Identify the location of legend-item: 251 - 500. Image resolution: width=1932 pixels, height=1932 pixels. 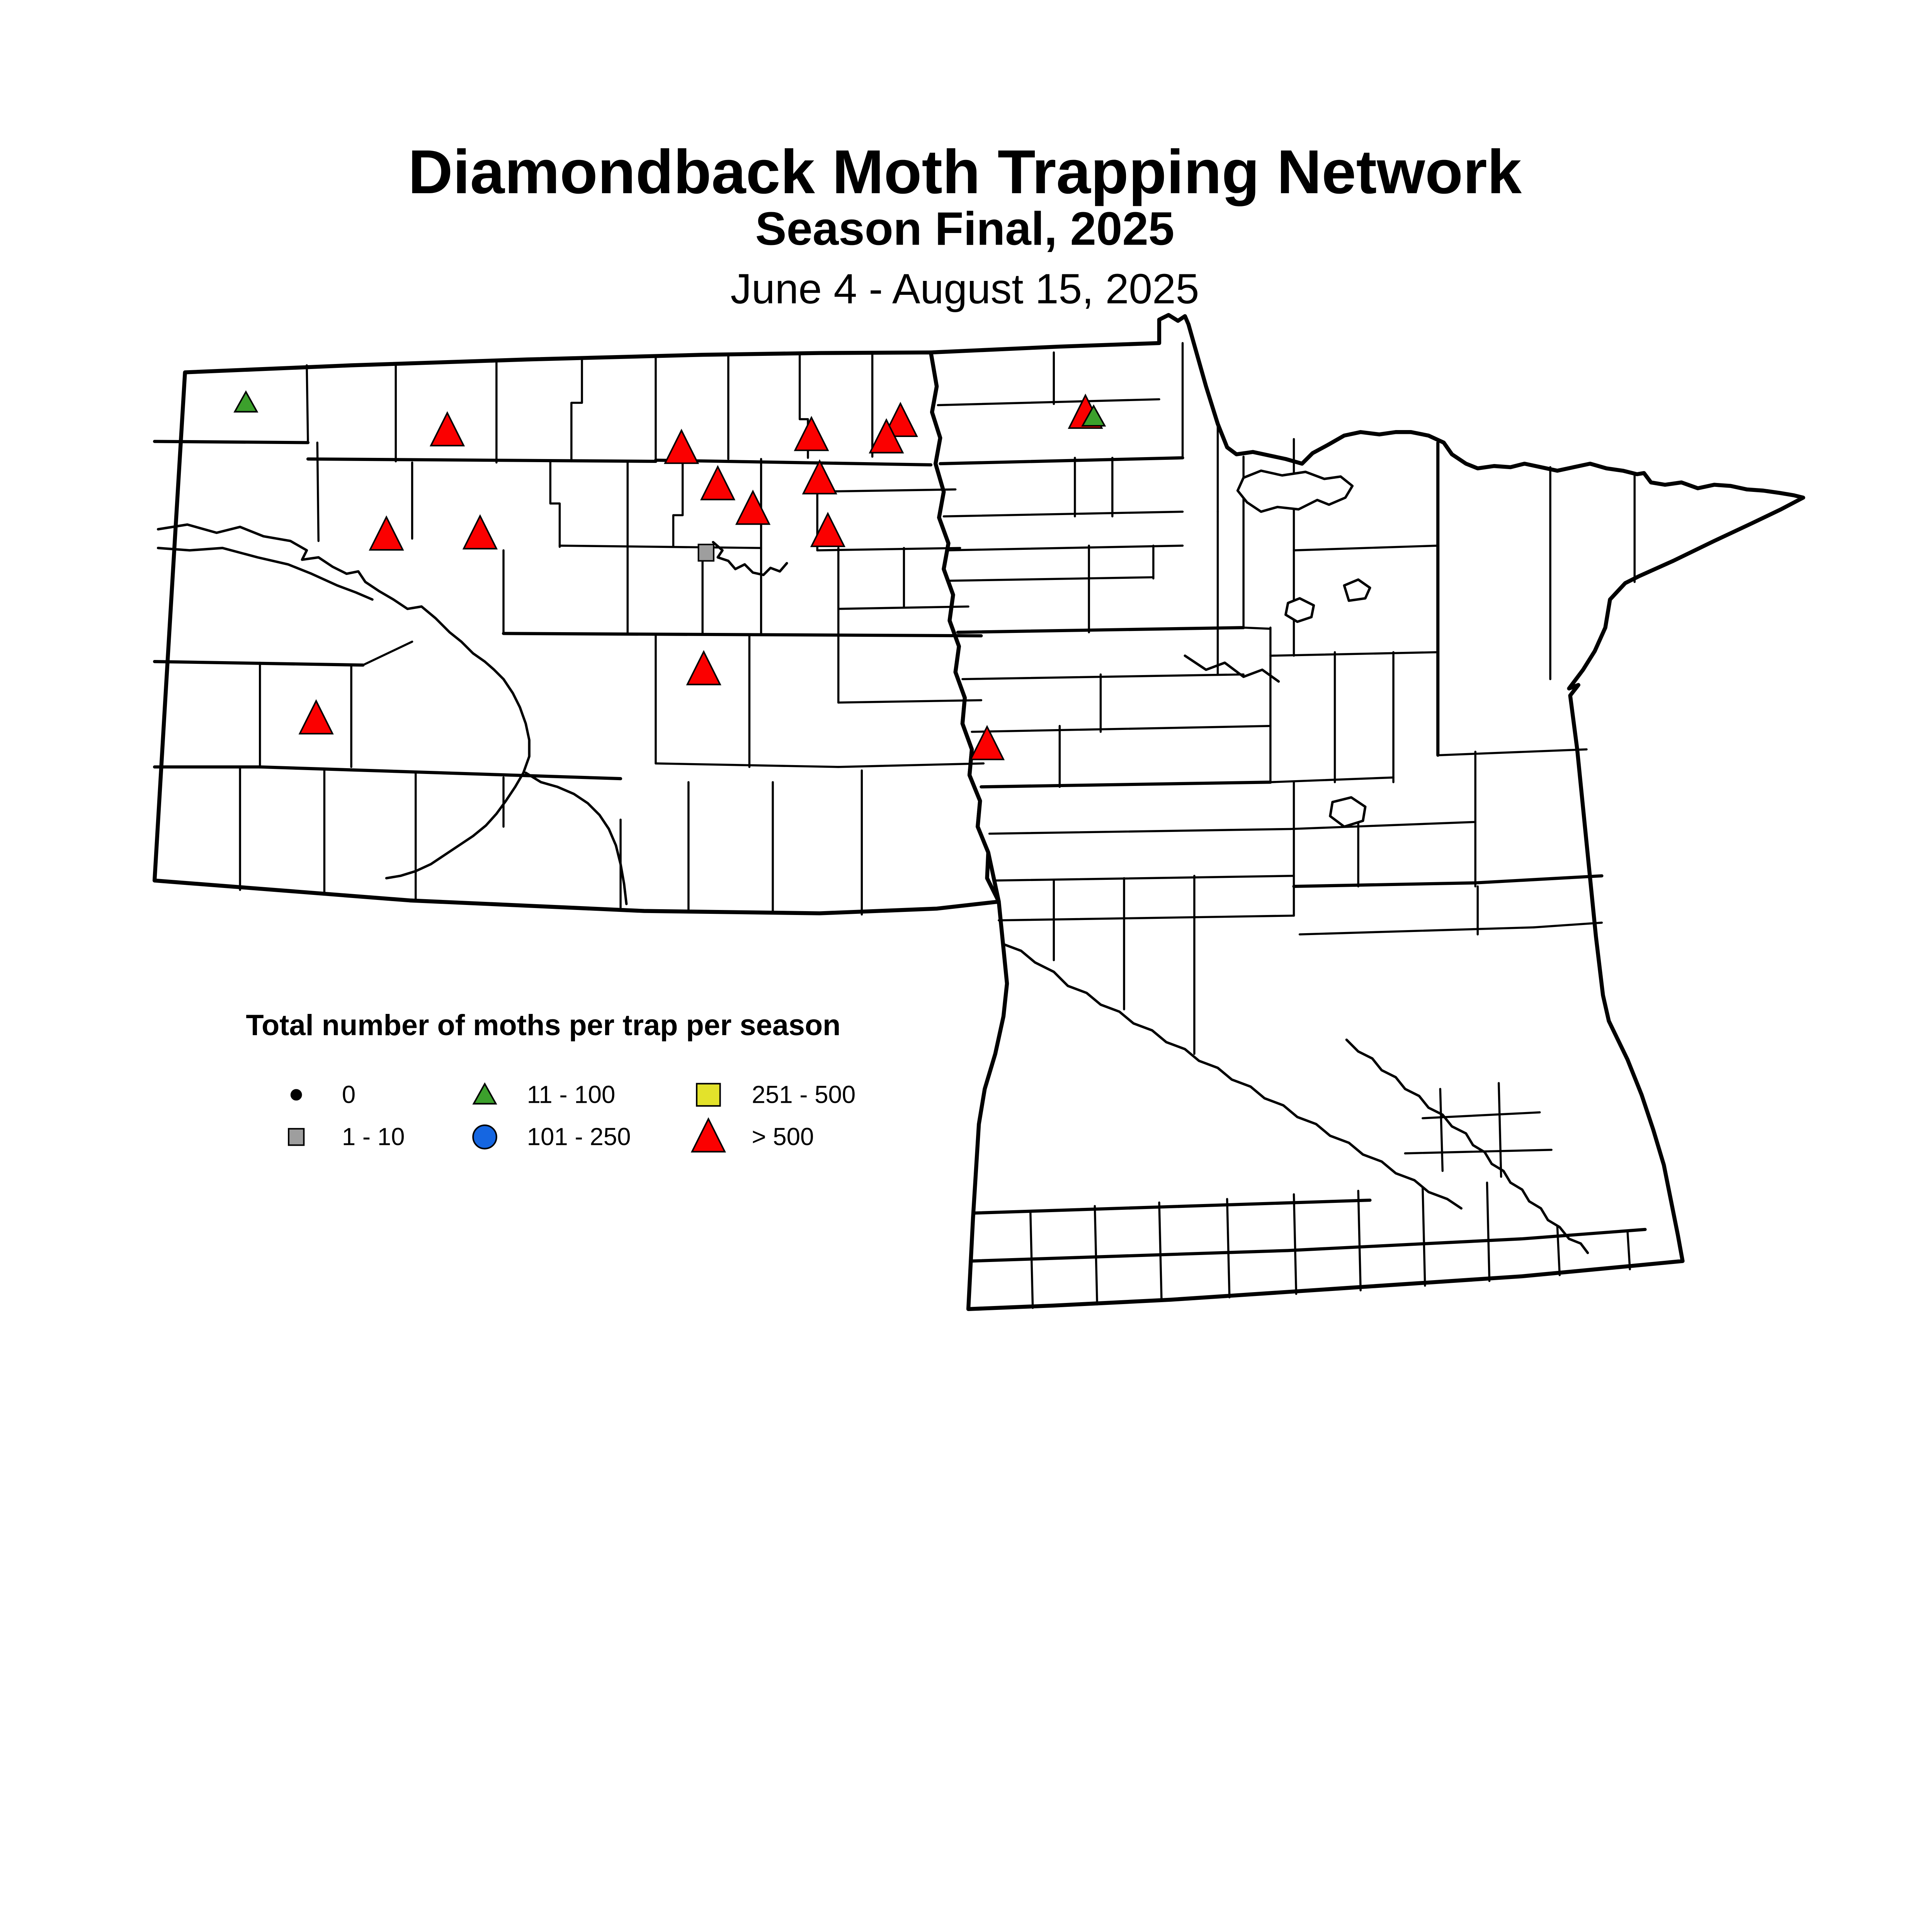
(776, 1095).